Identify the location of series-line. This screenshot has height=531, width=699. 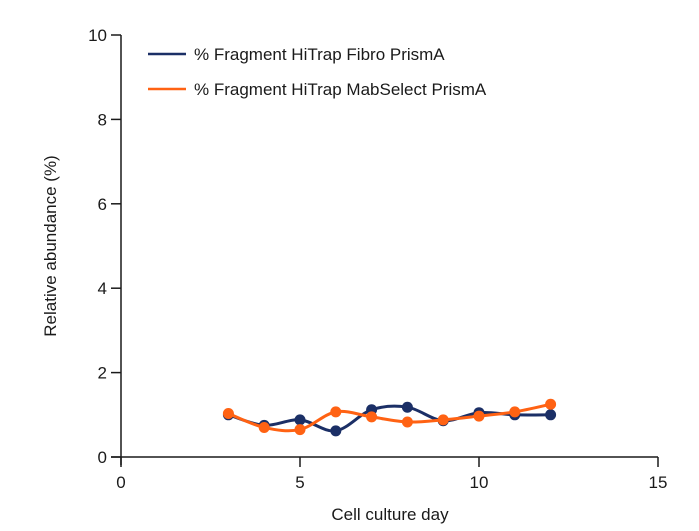
(389, 417).